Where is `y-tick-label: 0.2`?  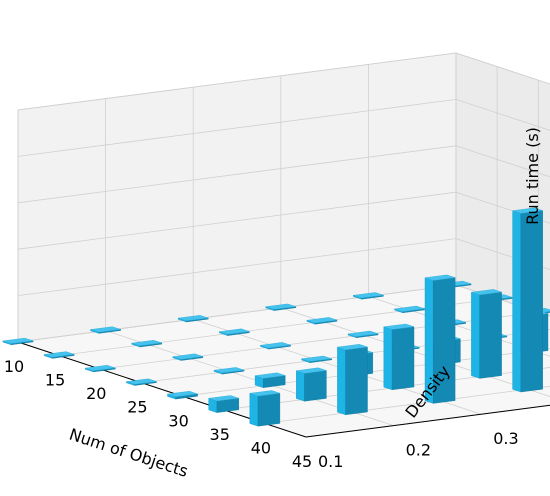
y-tick-label: 0.2 is located at coordinates (418, 450).